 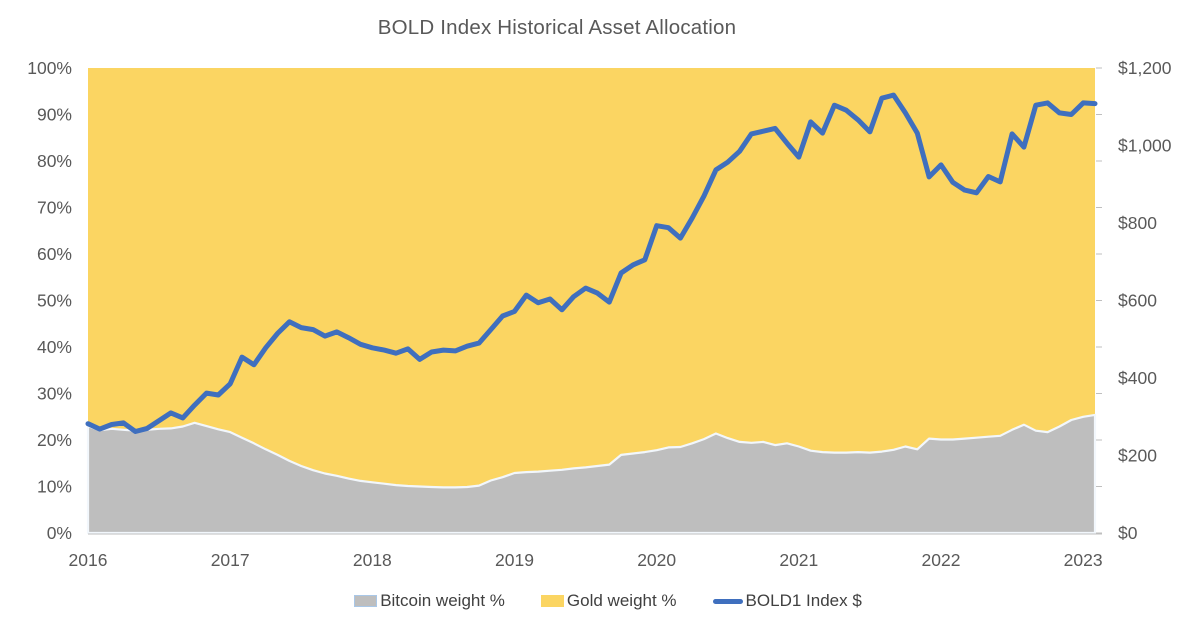 I want to click on left-axis-label: 0%, so click(x=59, y=533).